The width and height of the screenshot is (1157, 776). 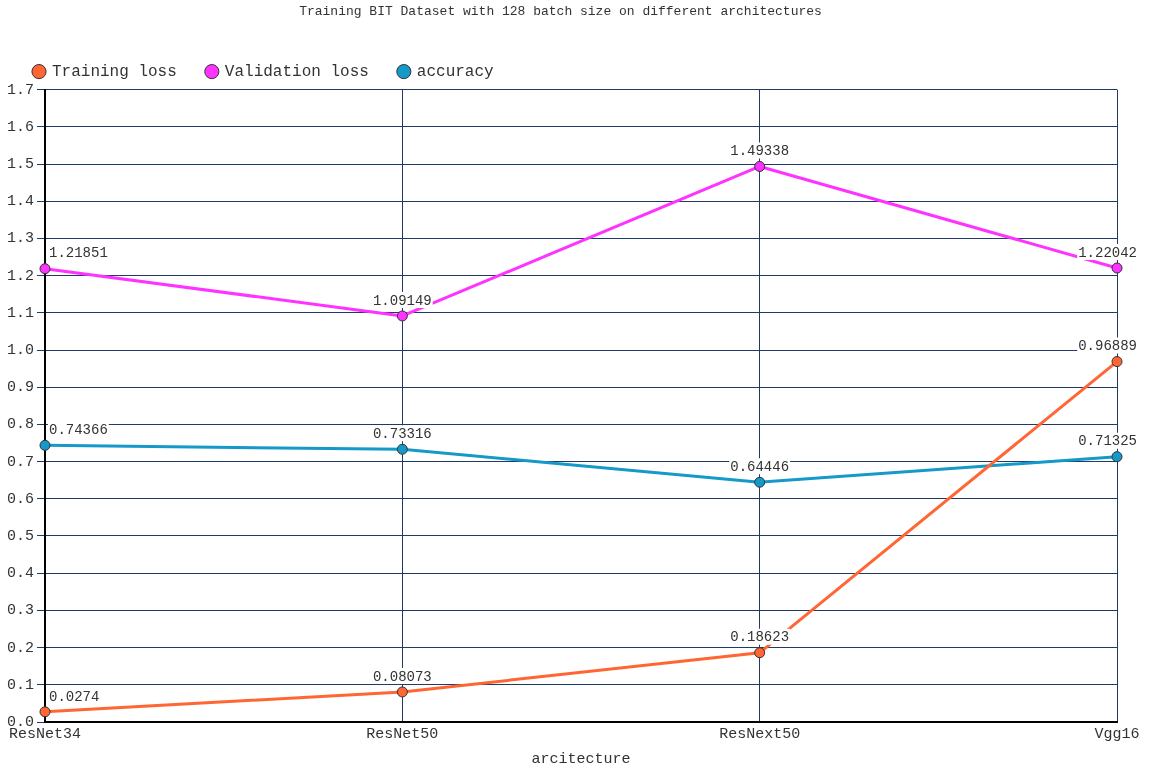 I want to click on data-label: 1.21851, so click(x=78, y=253).